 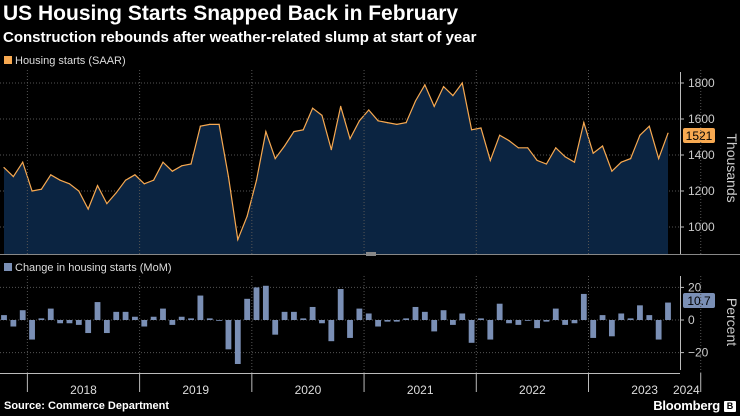 What do you see at coordinates (699, 300) in the screenshot?
I see `bottom-latest-box` at bounding box center [699, 300].